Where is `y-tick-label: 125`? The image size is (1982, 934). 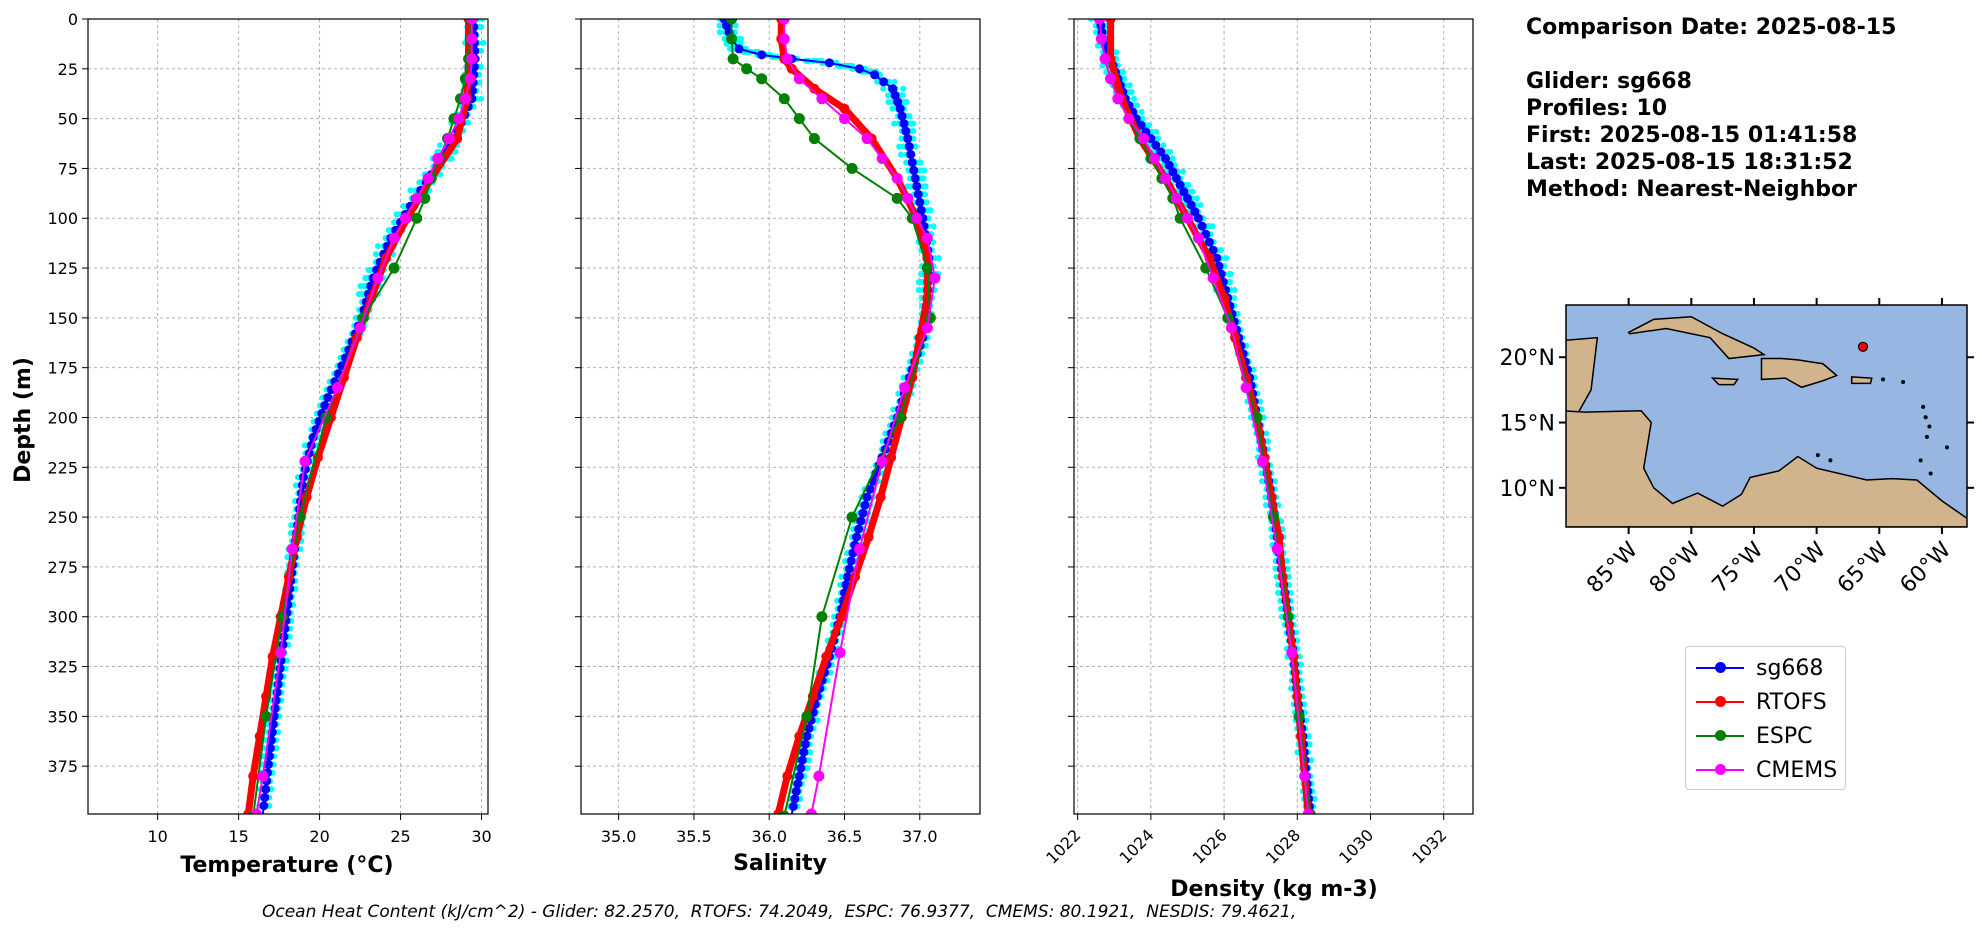 y-tick-label: 125 is located at coordinates (62, 268).